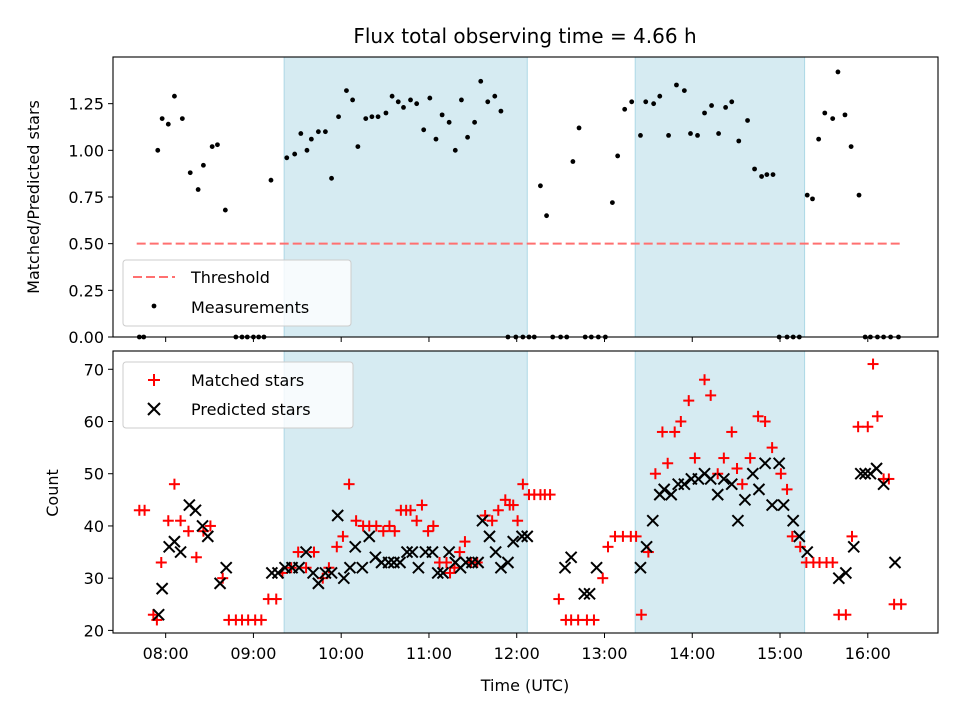  I want to click on x-tick-label-3: 11:00, so click(429, 653).